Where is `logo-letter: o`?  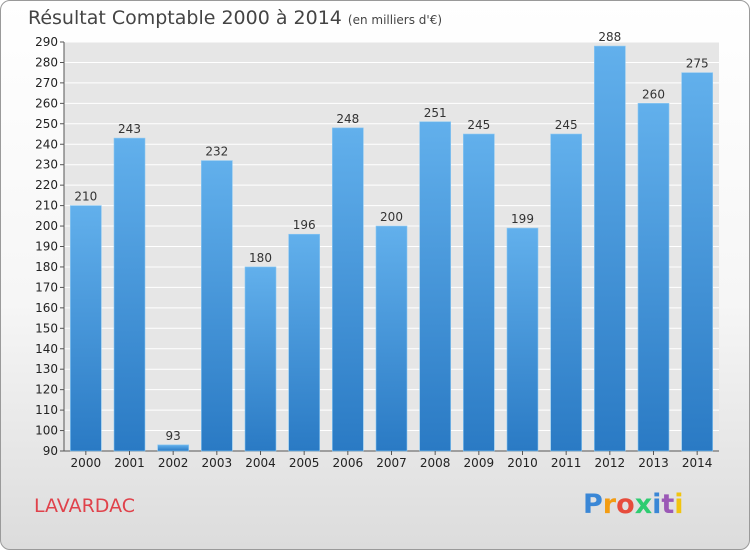 logo-letter: o is located at coordinates (625, 504).